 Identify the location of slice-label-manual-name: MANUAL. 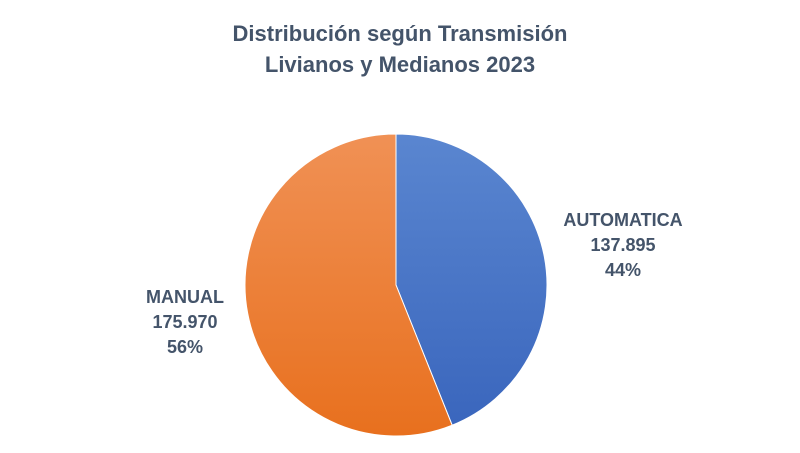
(185, 297).